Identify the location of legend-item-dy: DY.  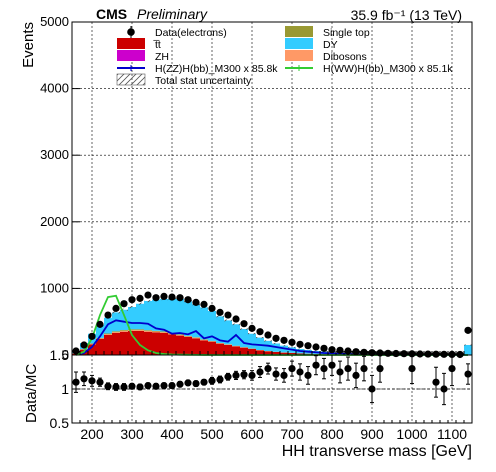
(311, 44).